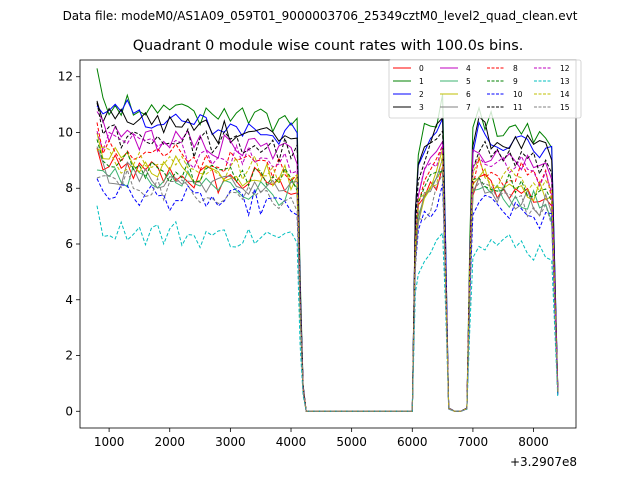 Image resolution: width=640 pixels, height=480 pixels. Describe the element at coordinates (65, 132) in the screenshot. I see `y-tick-label: 10` at that location.